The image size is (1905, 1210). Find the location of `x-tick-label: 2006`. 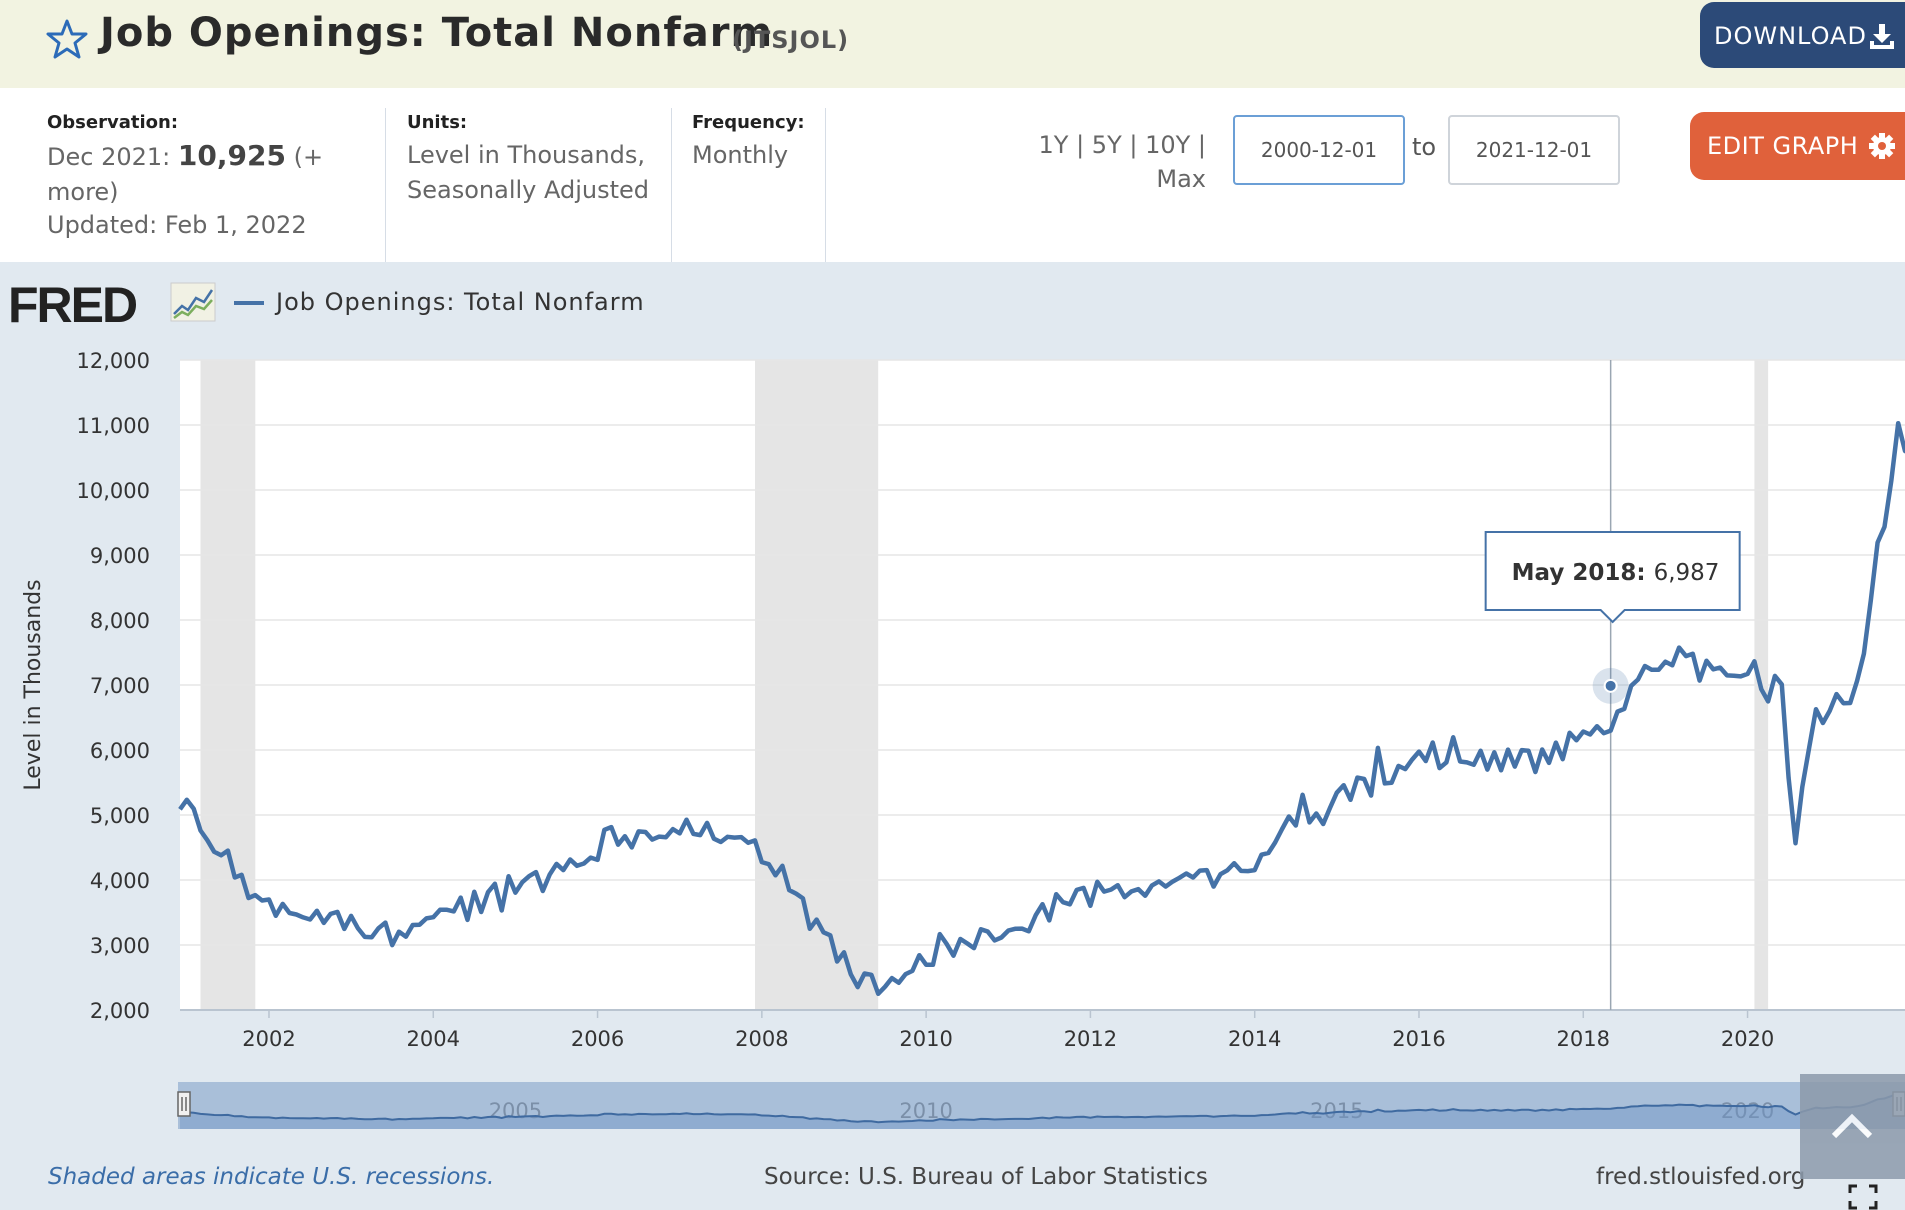

x-tick-label: 2006 is located at coordinates (597, 1039).